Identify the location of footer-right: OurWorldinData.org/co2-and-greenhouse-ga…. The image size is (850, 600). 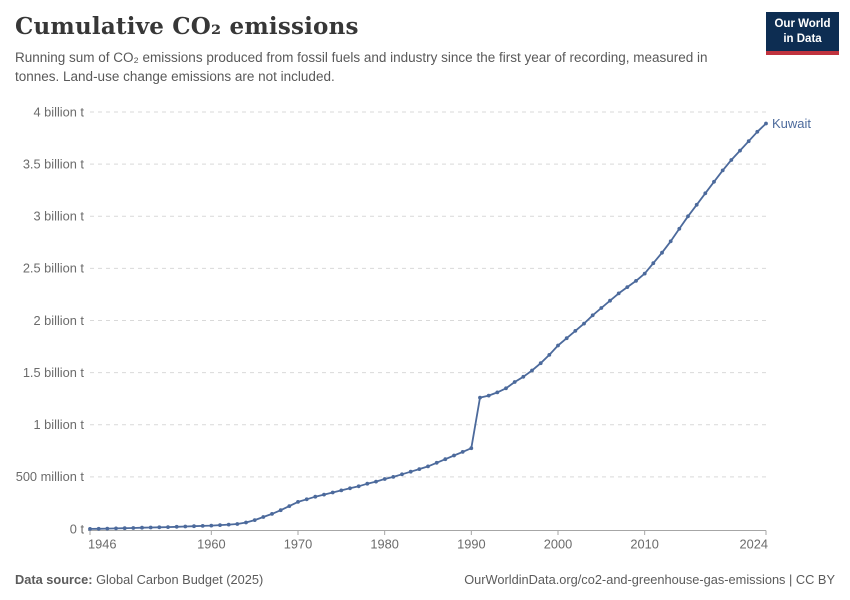
(649, 579).